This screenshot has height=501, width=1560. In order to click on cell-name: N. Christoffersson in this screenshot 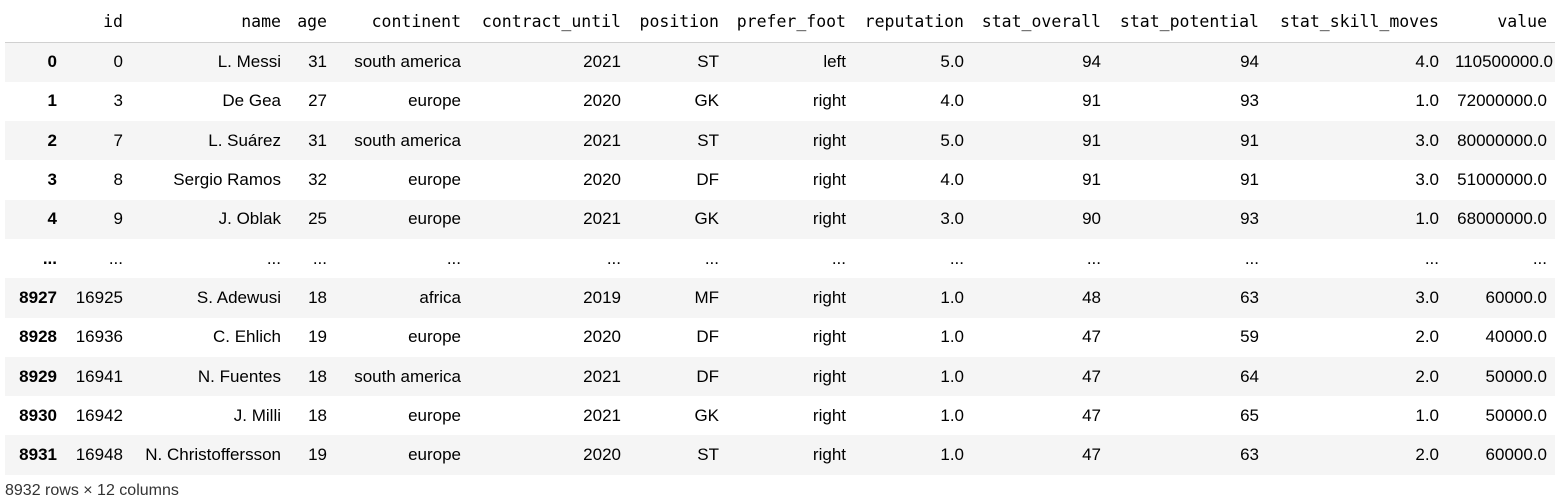, I will do `click(213, 455)`.